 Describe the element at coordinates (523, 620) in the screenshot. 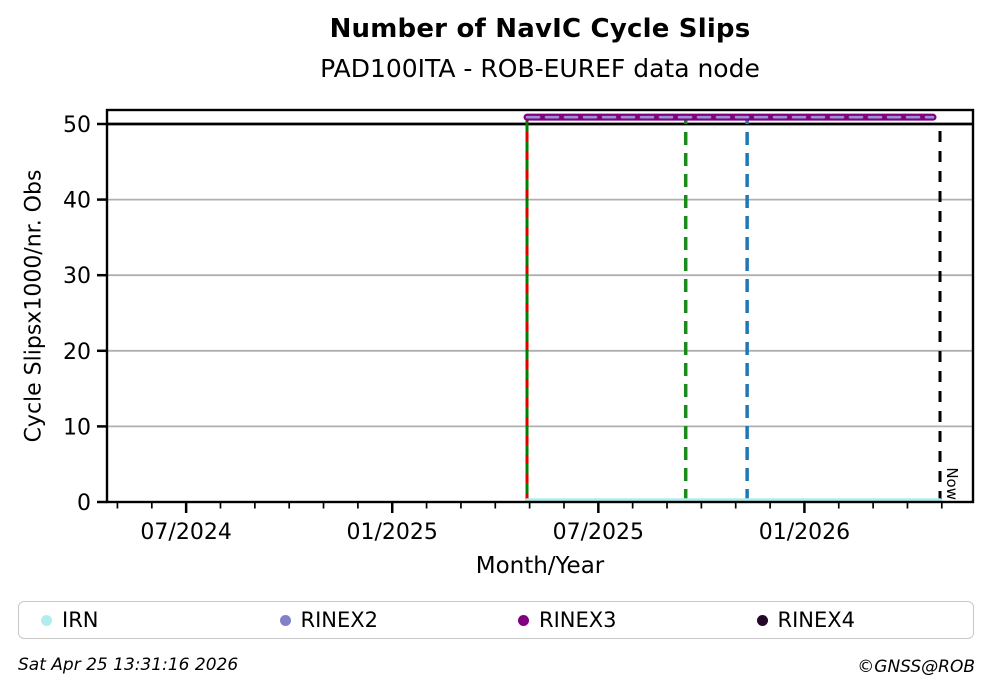

I see `rinex3-marker-icon` at that location.